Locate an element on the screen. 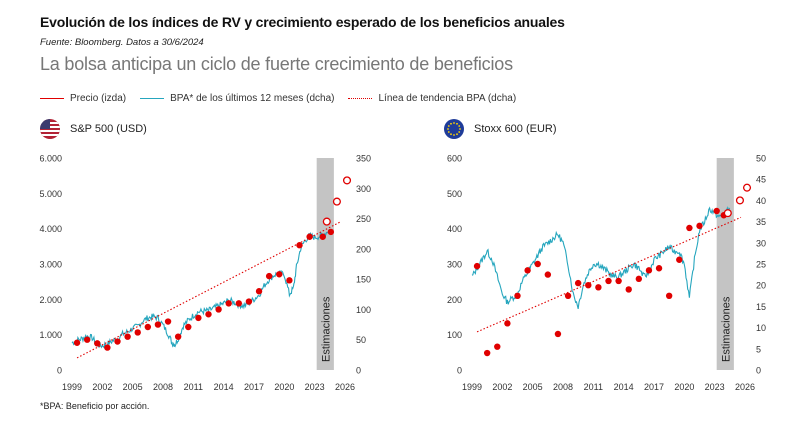  x-tick-stoxx: 2023 is located at coordinates (715, 387).